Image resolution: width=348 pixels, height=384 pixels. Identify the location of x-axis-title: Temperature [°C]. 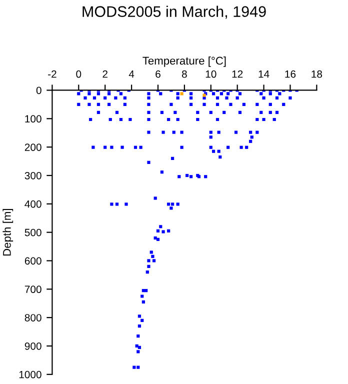
(184, 61).